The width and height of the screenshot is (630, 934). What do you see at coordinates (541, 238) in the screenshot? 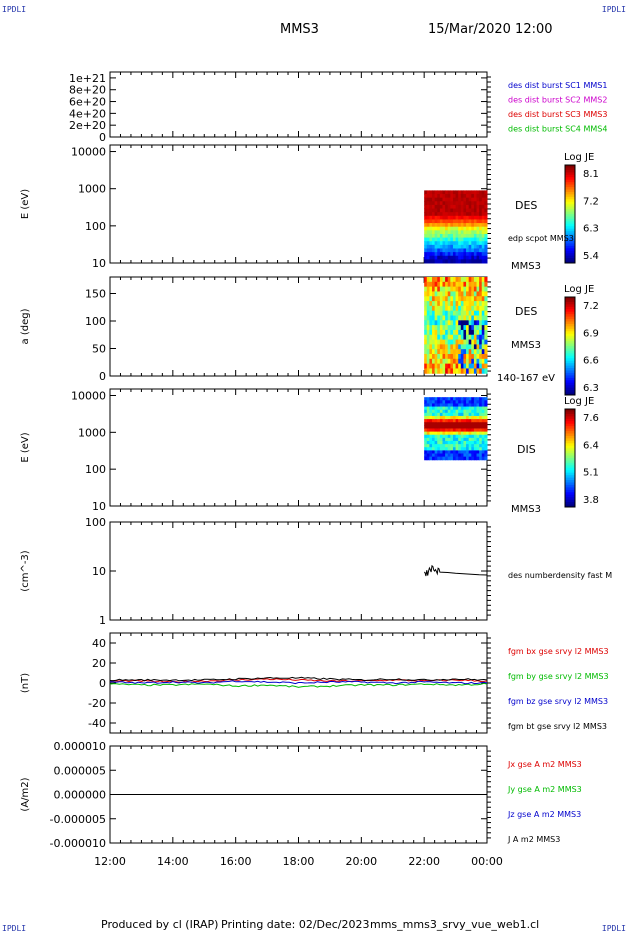
I see `panel-label-1-1: edp scpot MMS3` at bounding box center [541, 238].